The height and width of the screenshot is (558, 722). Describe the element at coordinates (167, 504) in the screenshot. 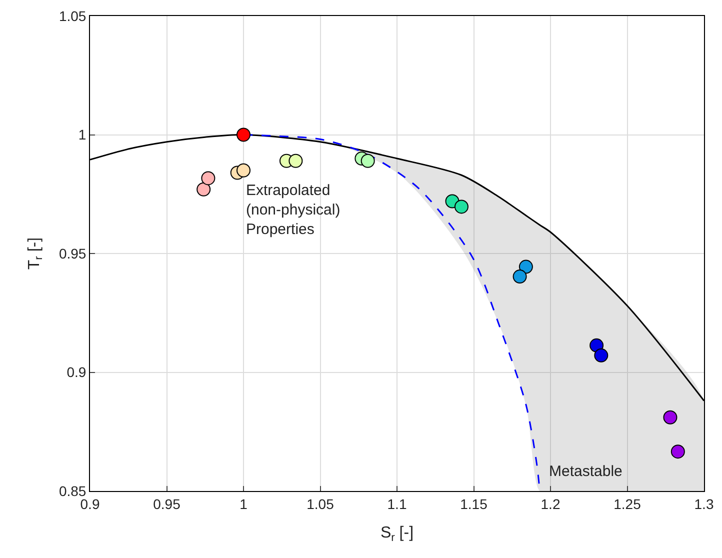

I see `x-tick-label: 0.95` at that location.